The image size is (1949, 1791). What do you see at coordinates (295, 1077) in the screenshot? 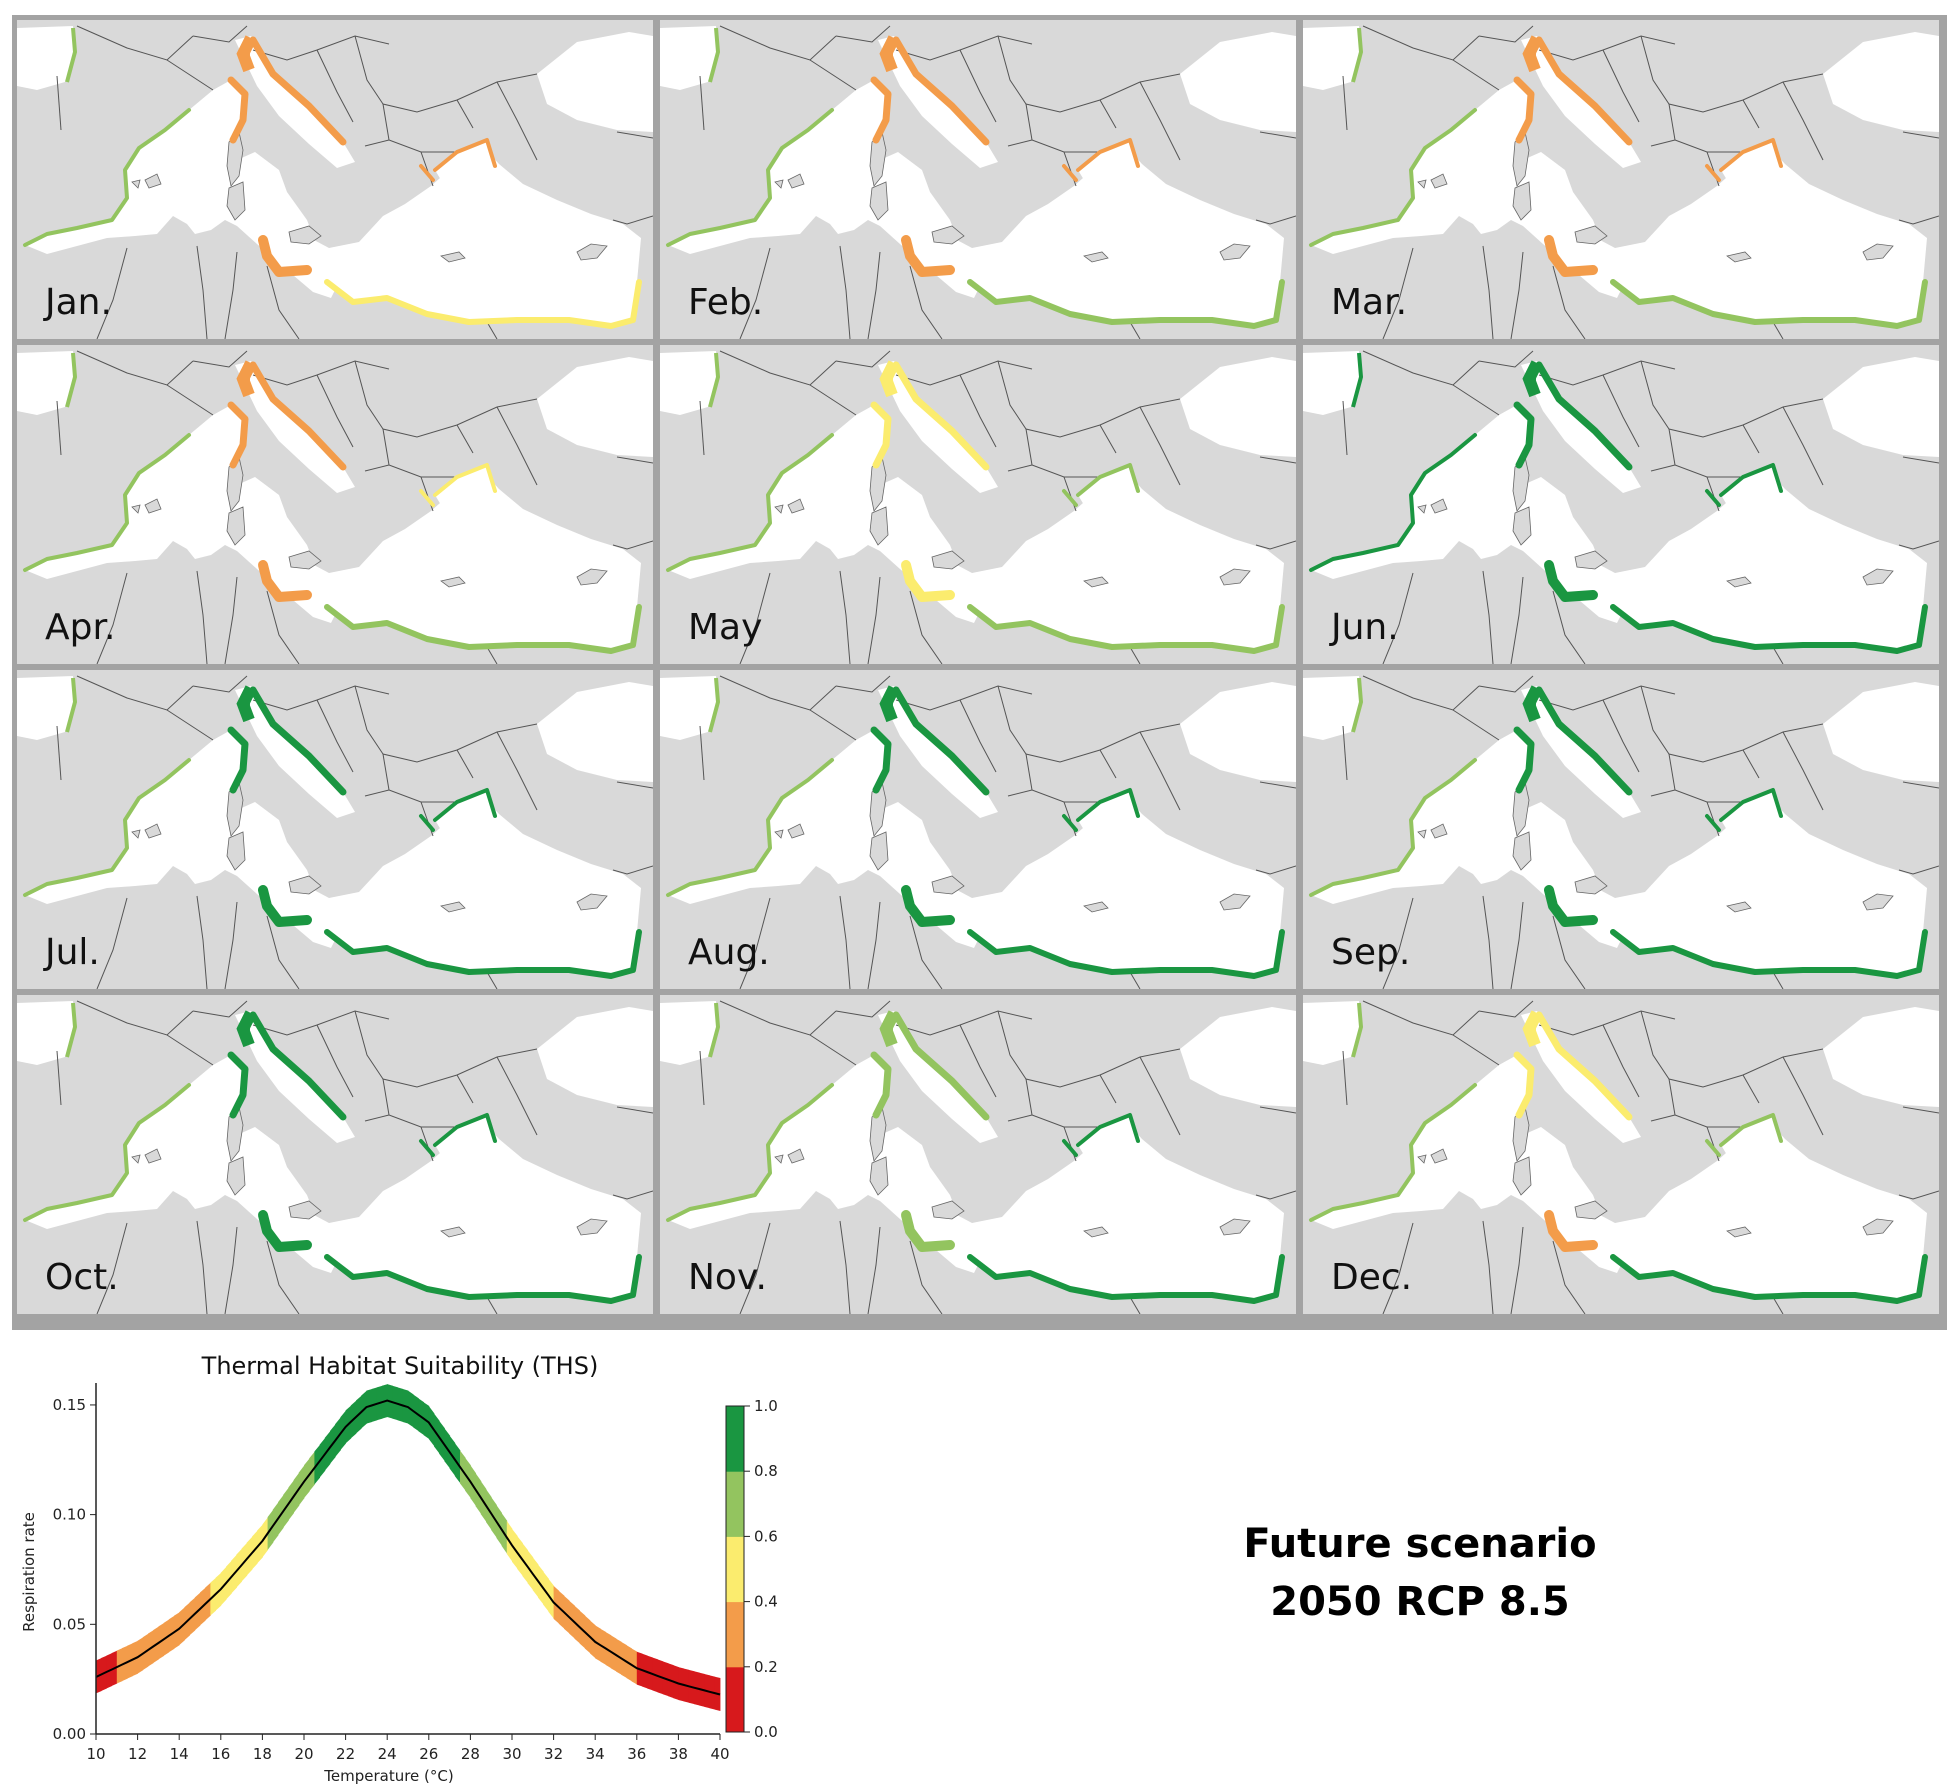
I see `adriatic-sea` at bounding box center [295, 1077].